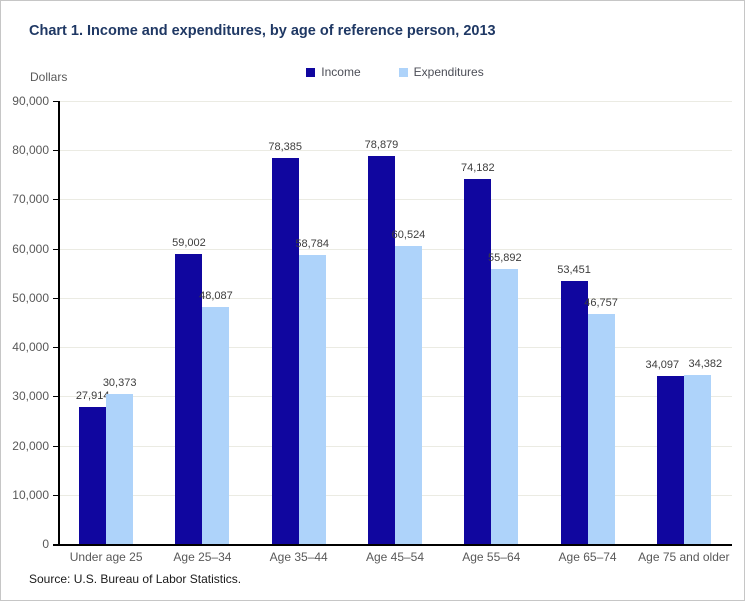  What do you see at coordinates (311, 72) in the screenshot?
I see `legend-swatch-income` at bounding box center [311, 72].